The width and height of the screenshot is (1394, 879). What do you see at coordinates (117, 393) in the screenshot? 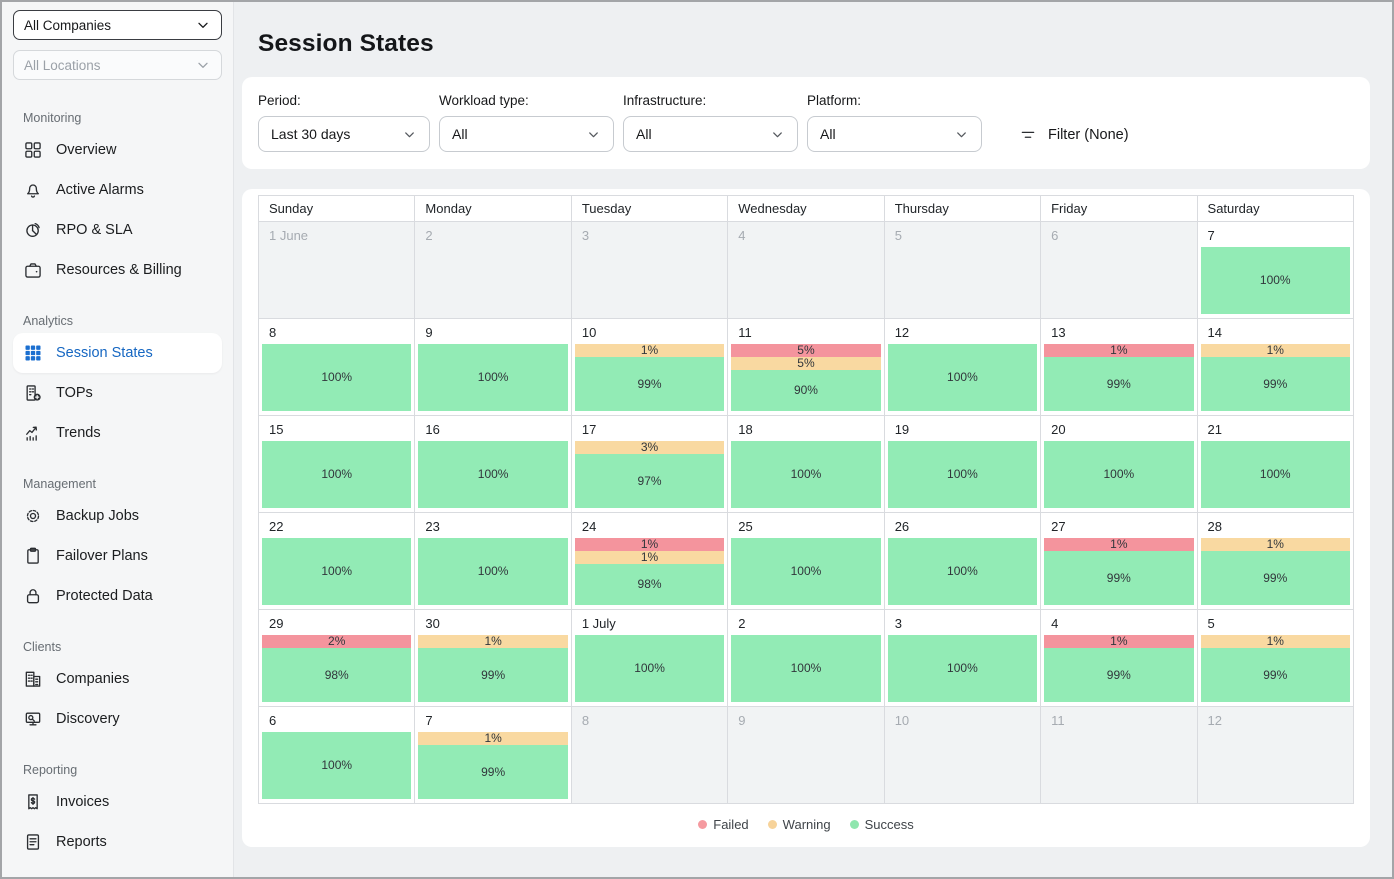
I see `sidebar-item-tops: TOPs` at bounding box center [117, 393].